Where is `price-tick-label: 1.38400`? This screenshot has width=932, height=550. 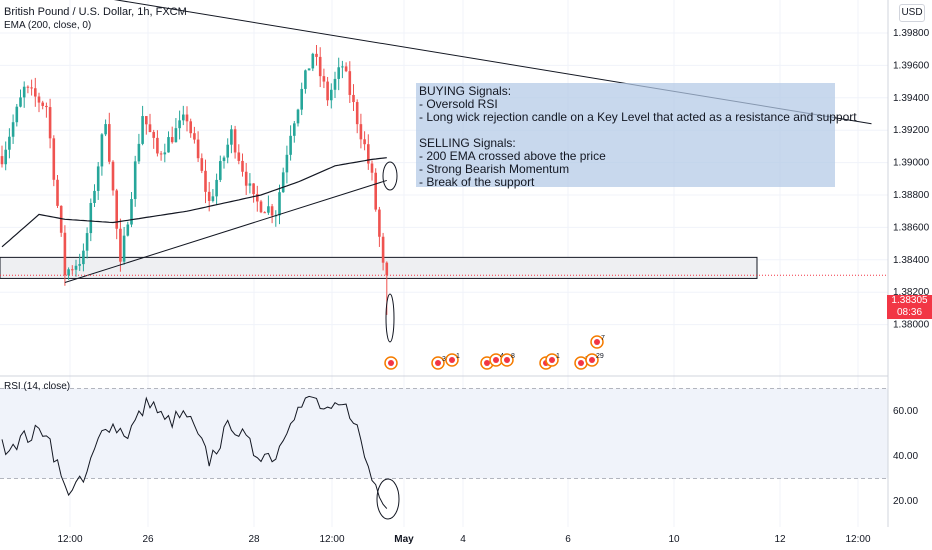
price-tick-label: 1.38400 is located at coordinates (911, 260).